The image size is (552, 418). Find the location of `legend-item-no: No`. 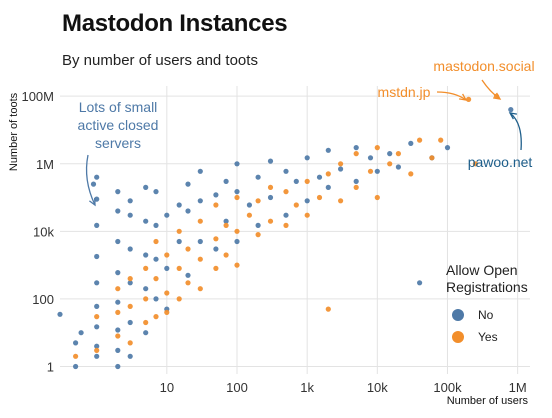

legend-item-no: No is located at coordinates (487, 315).